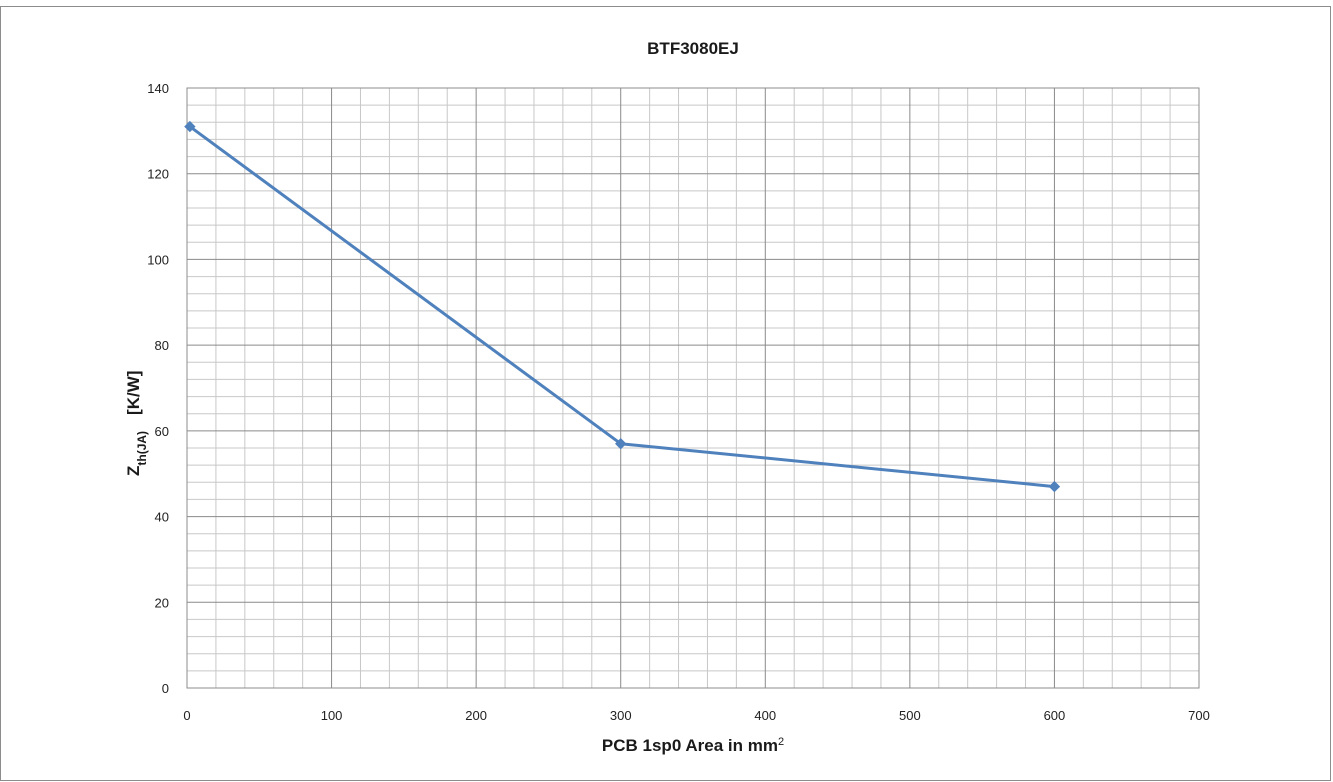  Describe the element at coordinates (133, 471) in the screenshot. I see `y-axis-title-main: Z` at that location.